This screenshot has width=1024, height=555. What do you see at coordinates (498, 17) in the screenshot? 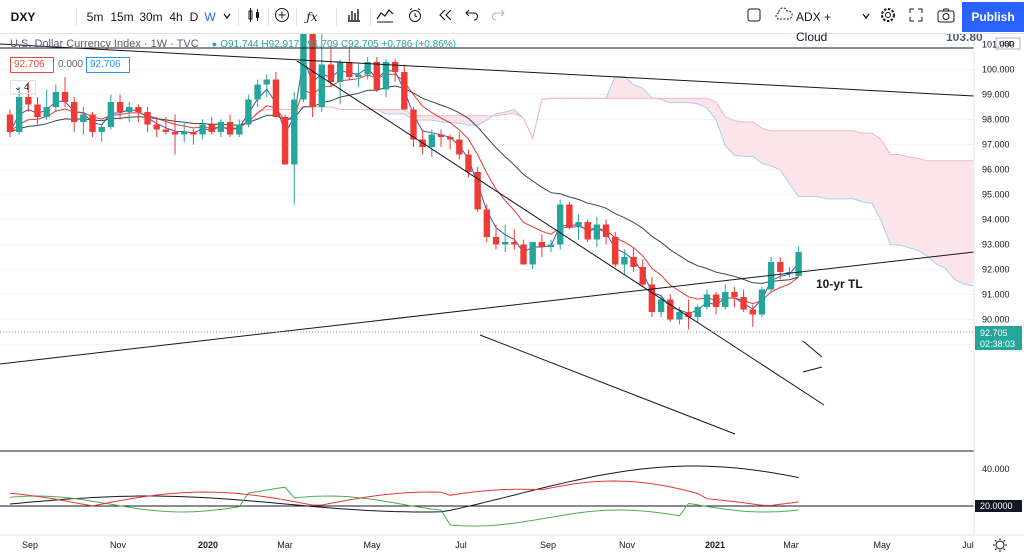
I see `redo-icon` at bounding box center [498, 17].